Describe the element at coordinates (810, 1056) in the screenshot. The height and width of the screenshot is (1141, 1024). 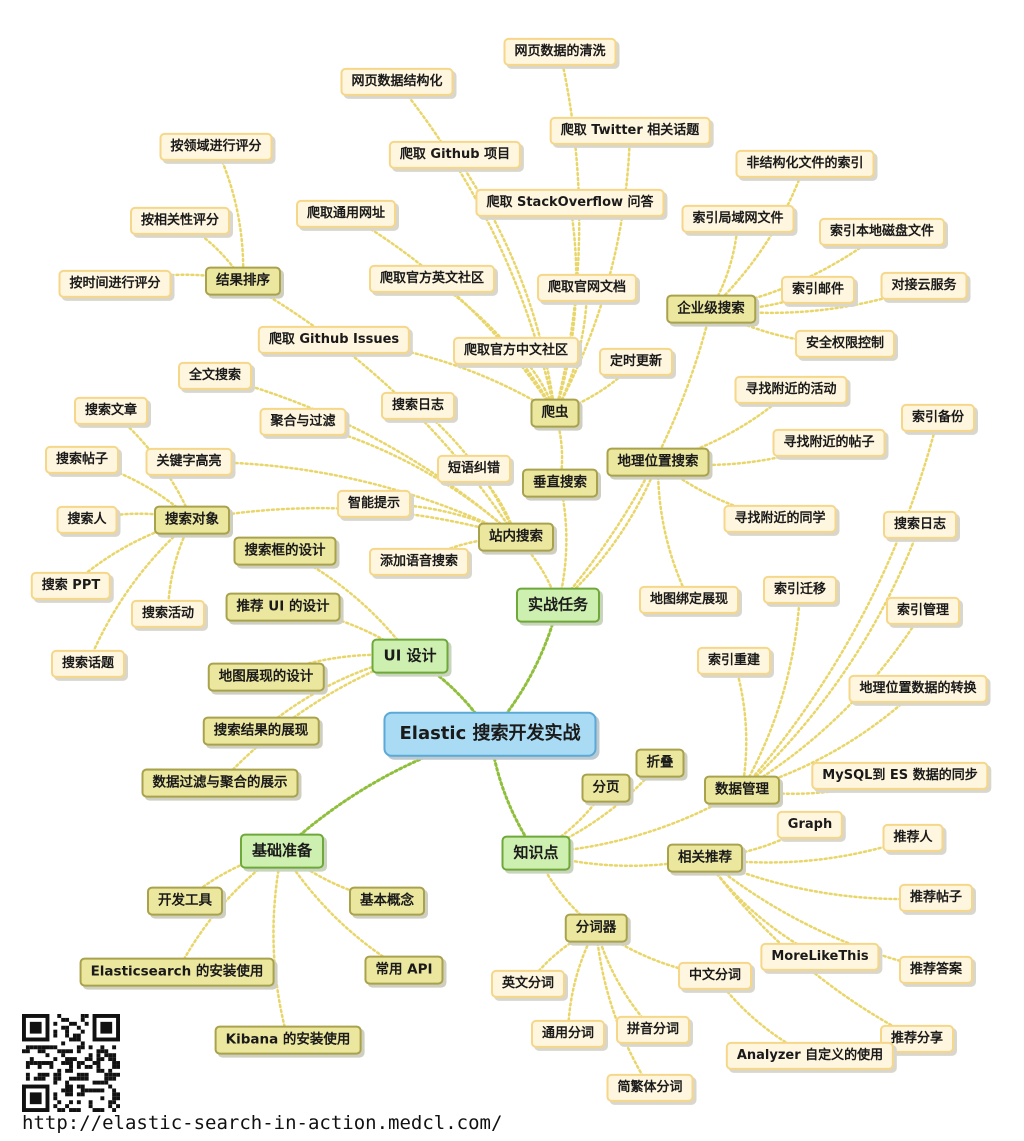
I see `node-k6: Analyzer 自定义的使用` at that location.